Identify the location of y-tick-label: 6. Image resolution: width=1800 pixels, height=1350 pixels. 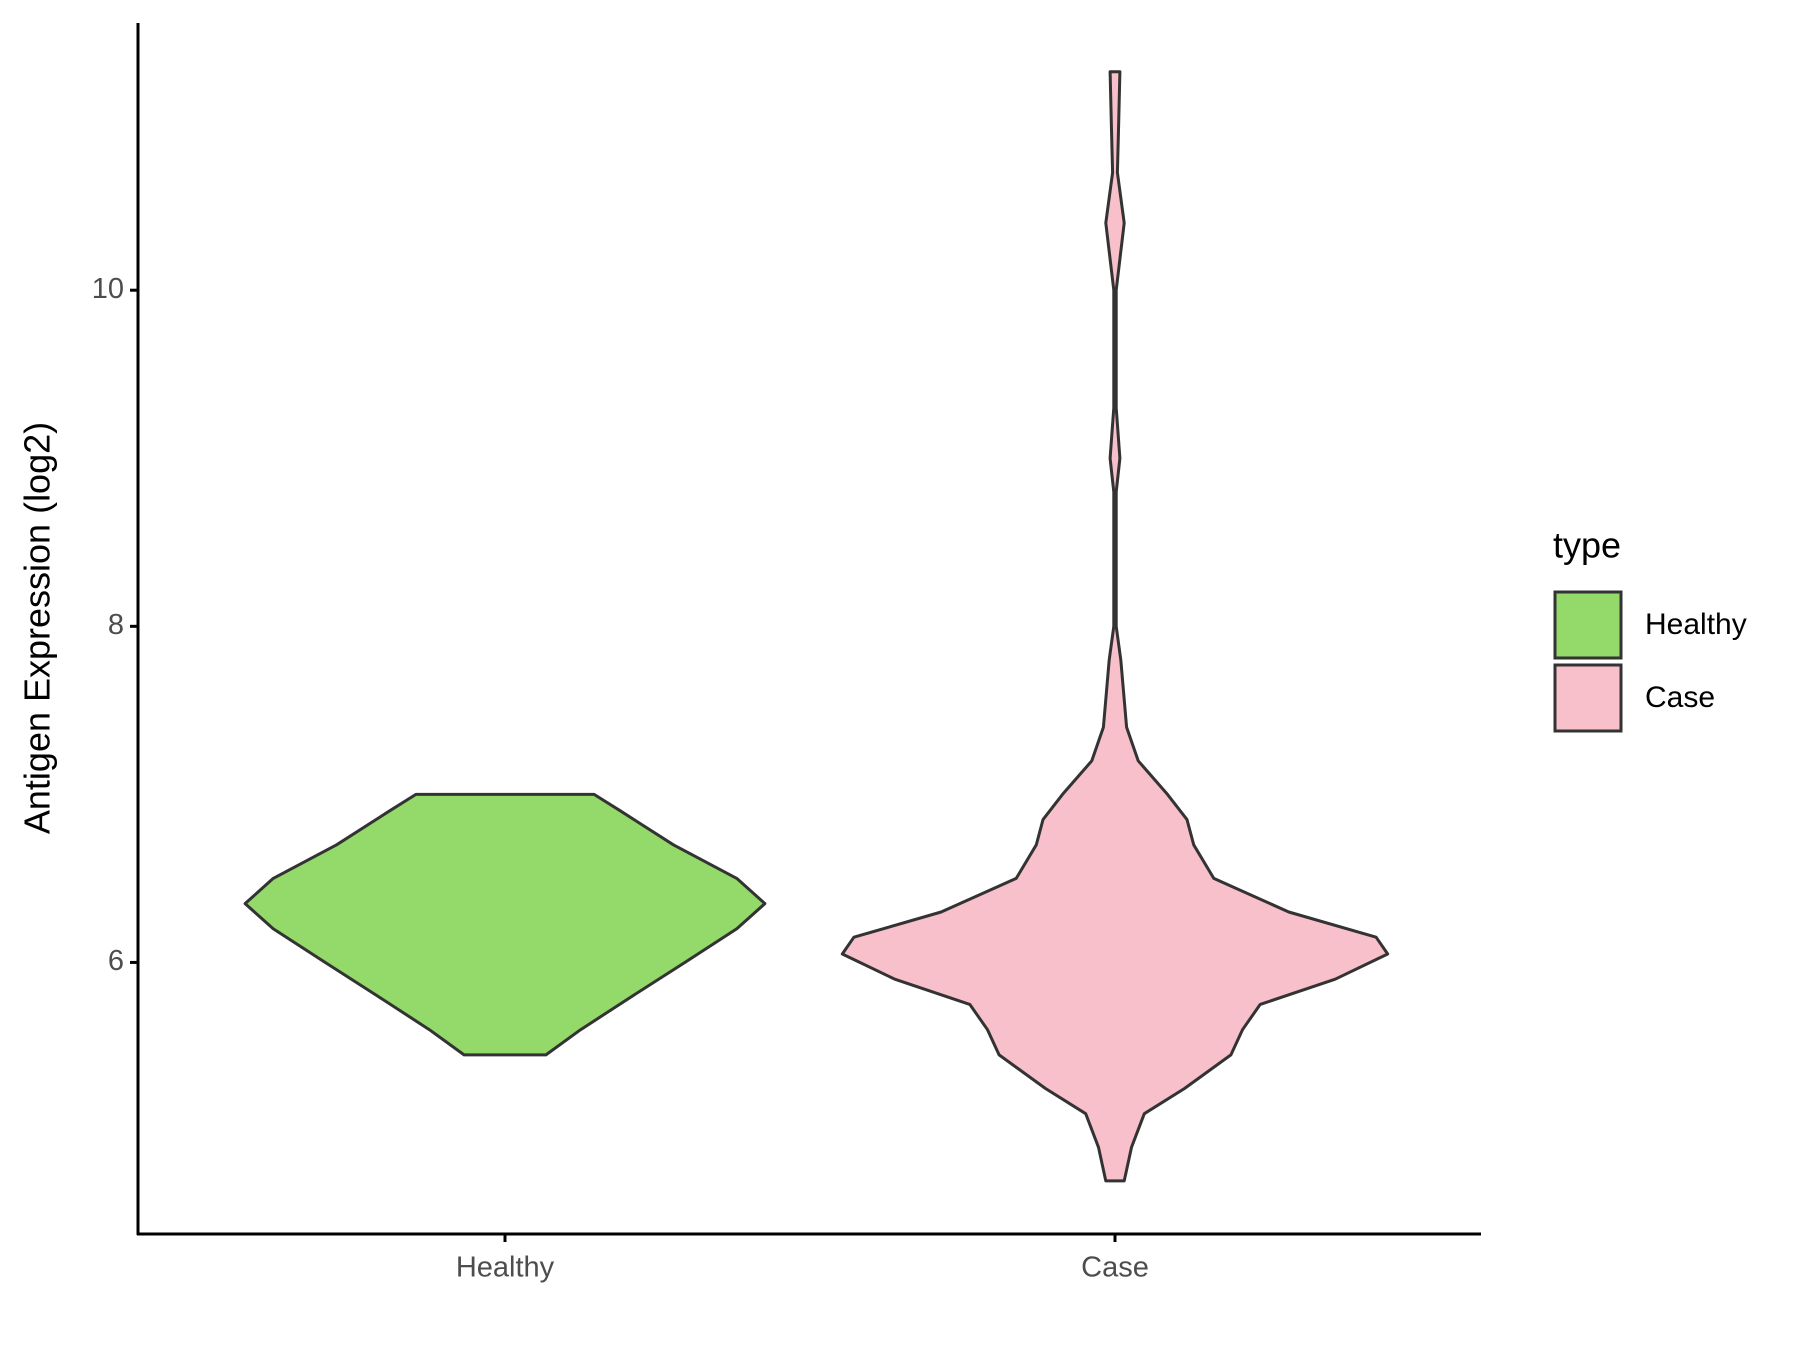
(116, 961).